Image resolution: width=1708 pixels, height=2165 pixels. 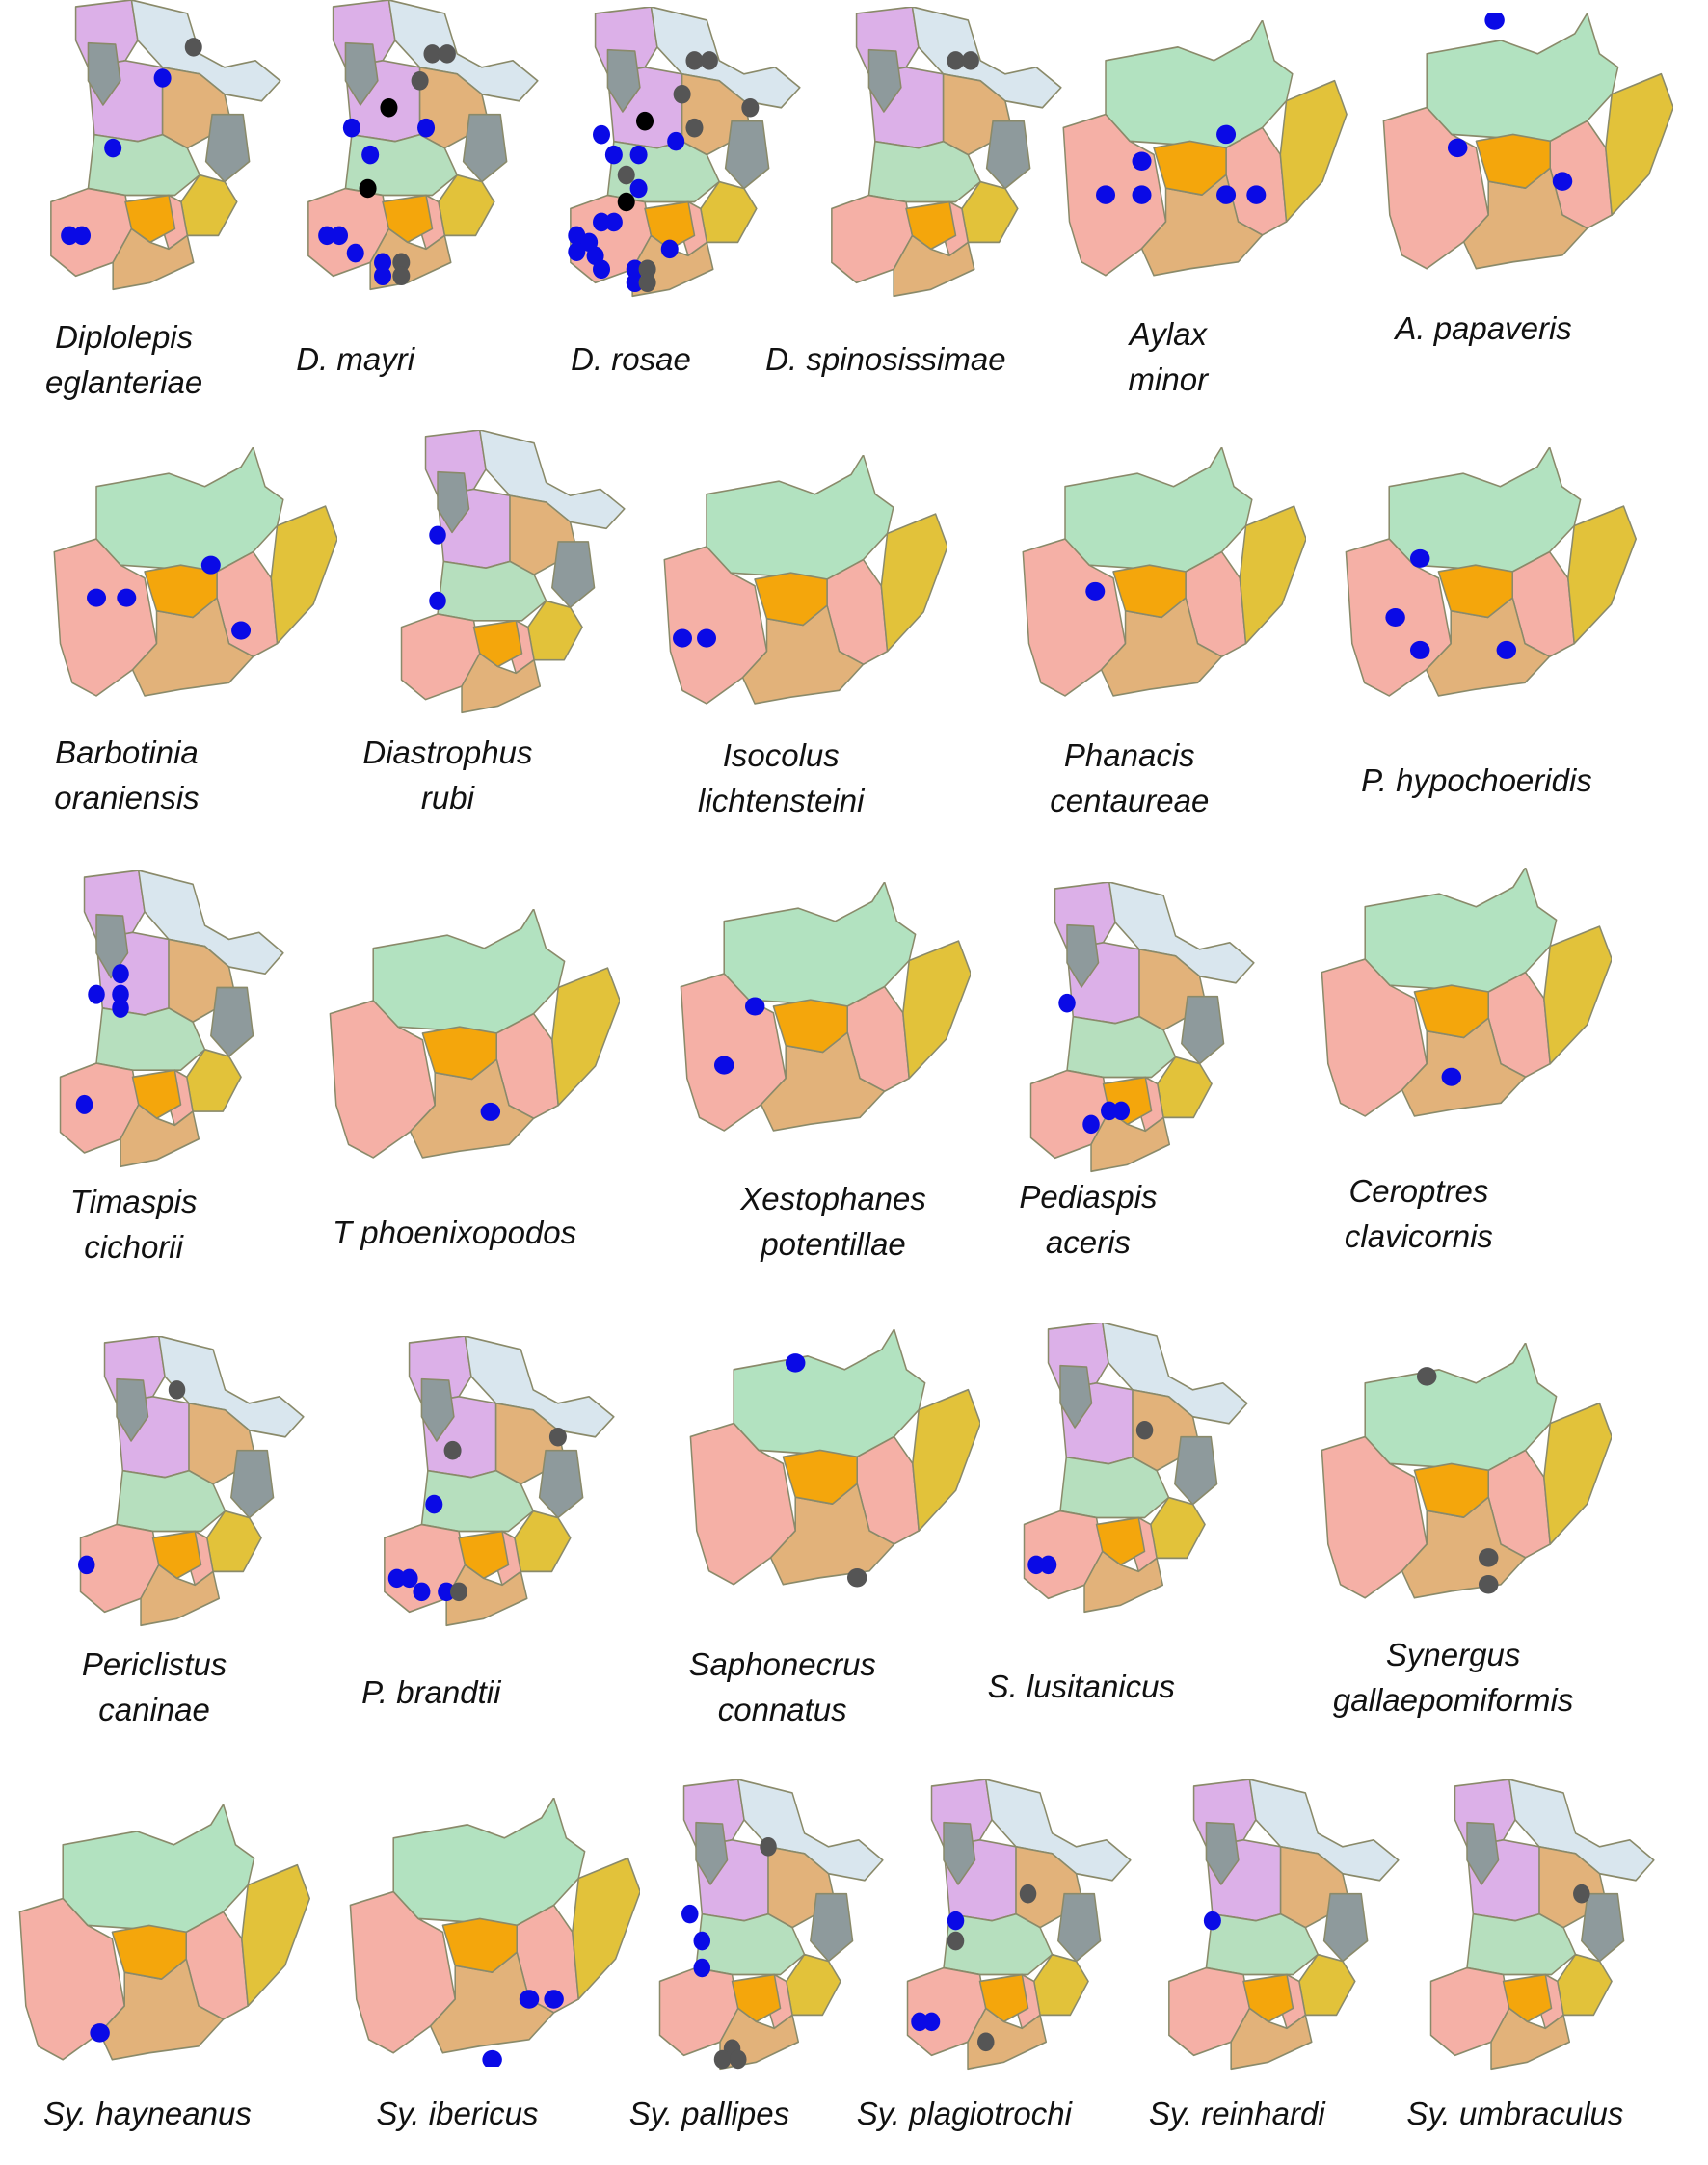 What do you see at coordinates (154, 1710) in the screenshot?
I see `species-label-line: caninae` at bounding box center [154, 1710].